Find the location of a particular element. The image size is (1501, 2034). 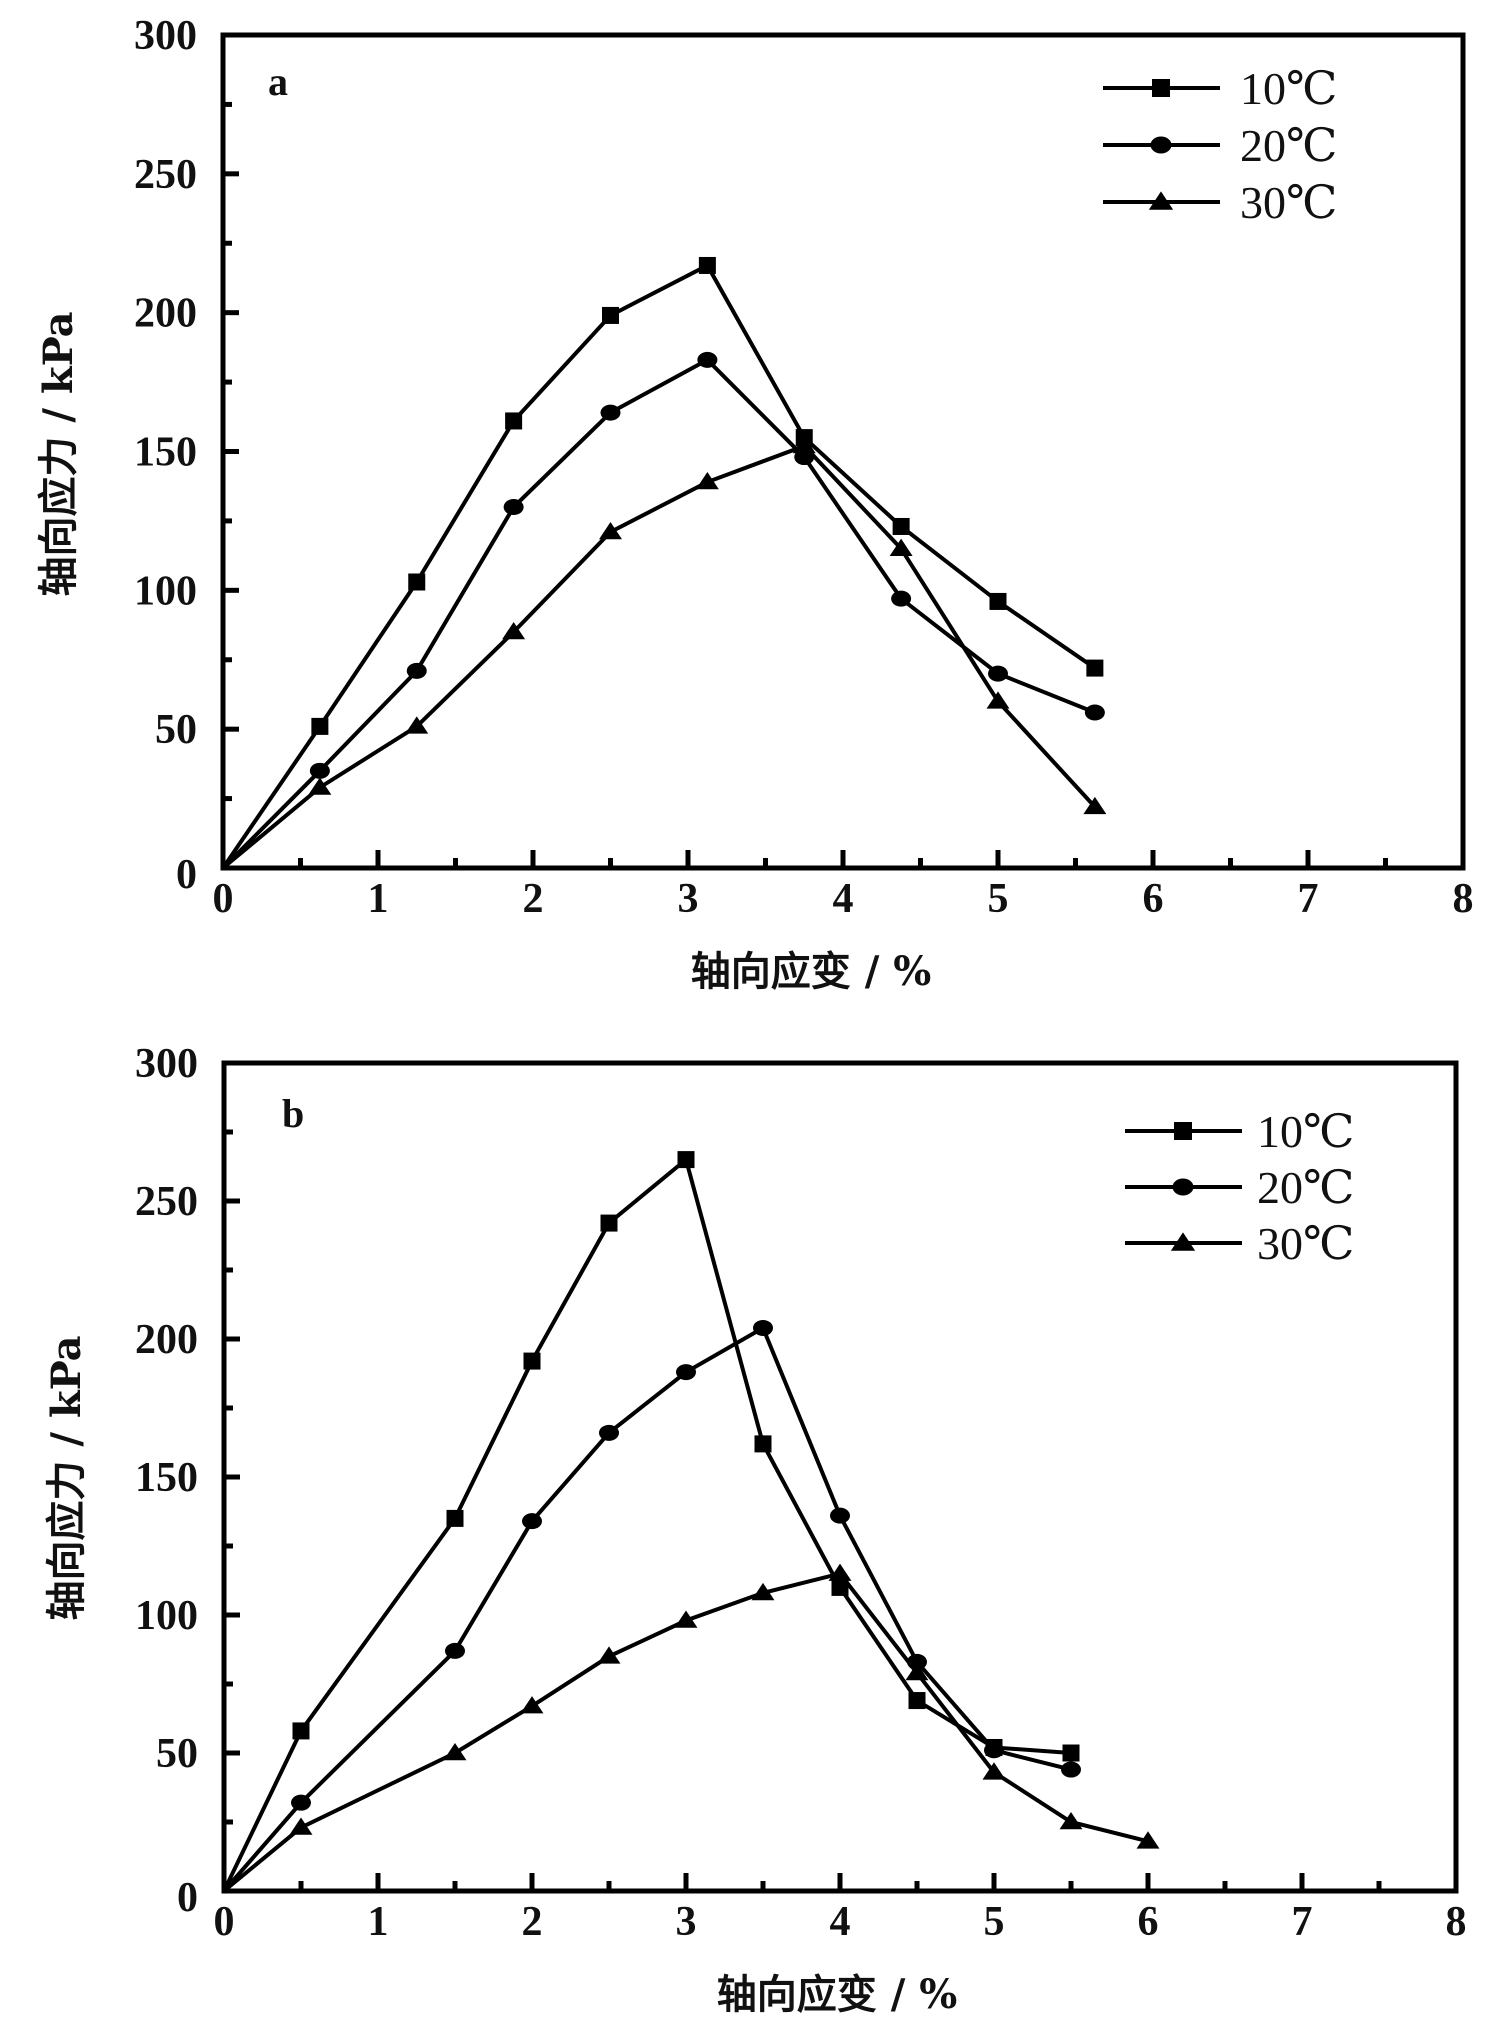

x-tick-label: 4 is located at coordinates (843, 899).